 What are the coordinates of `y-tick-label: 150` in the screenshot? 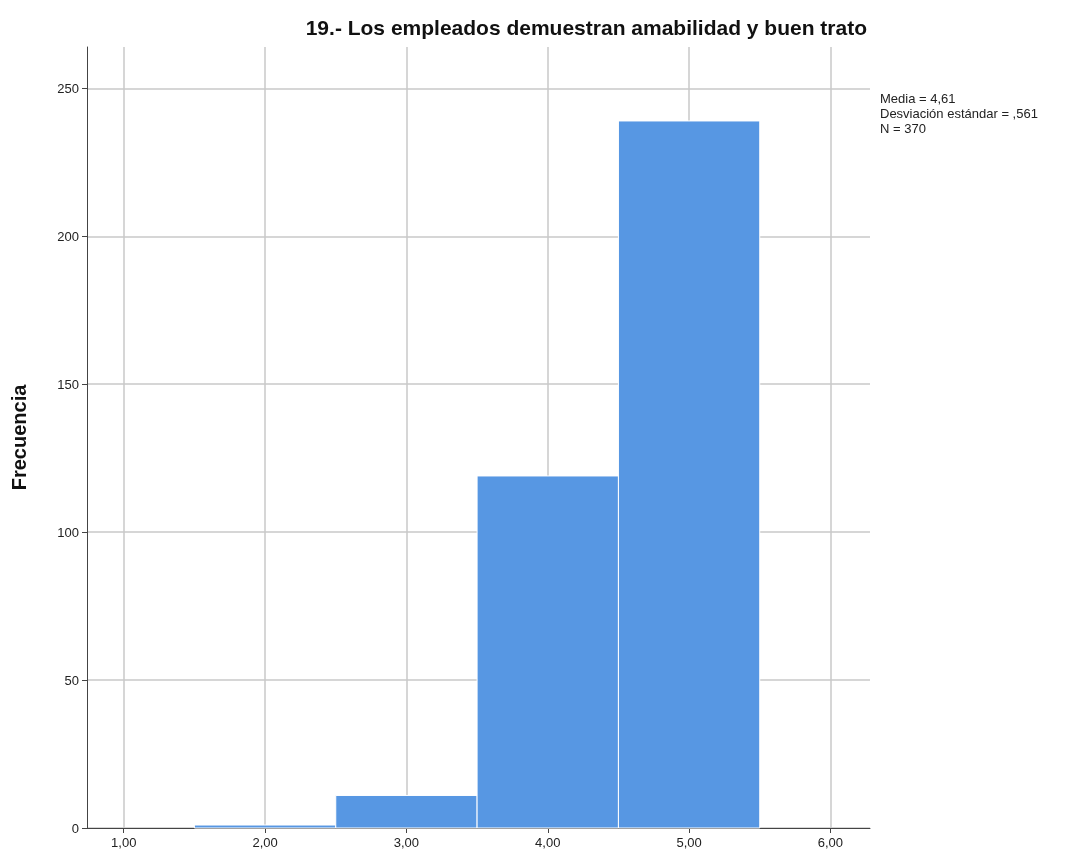 It's located at (68, 384).